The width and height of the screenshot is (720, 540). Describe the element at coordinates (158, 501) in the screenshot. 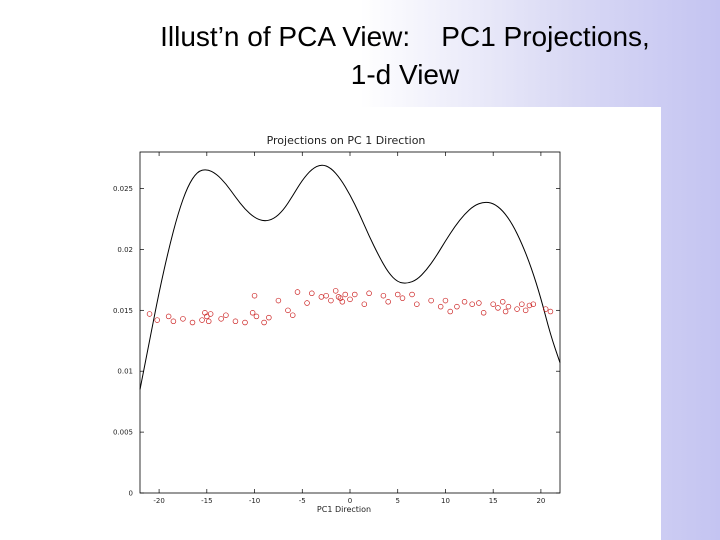

I see `x-tick-label: -20` at that location.